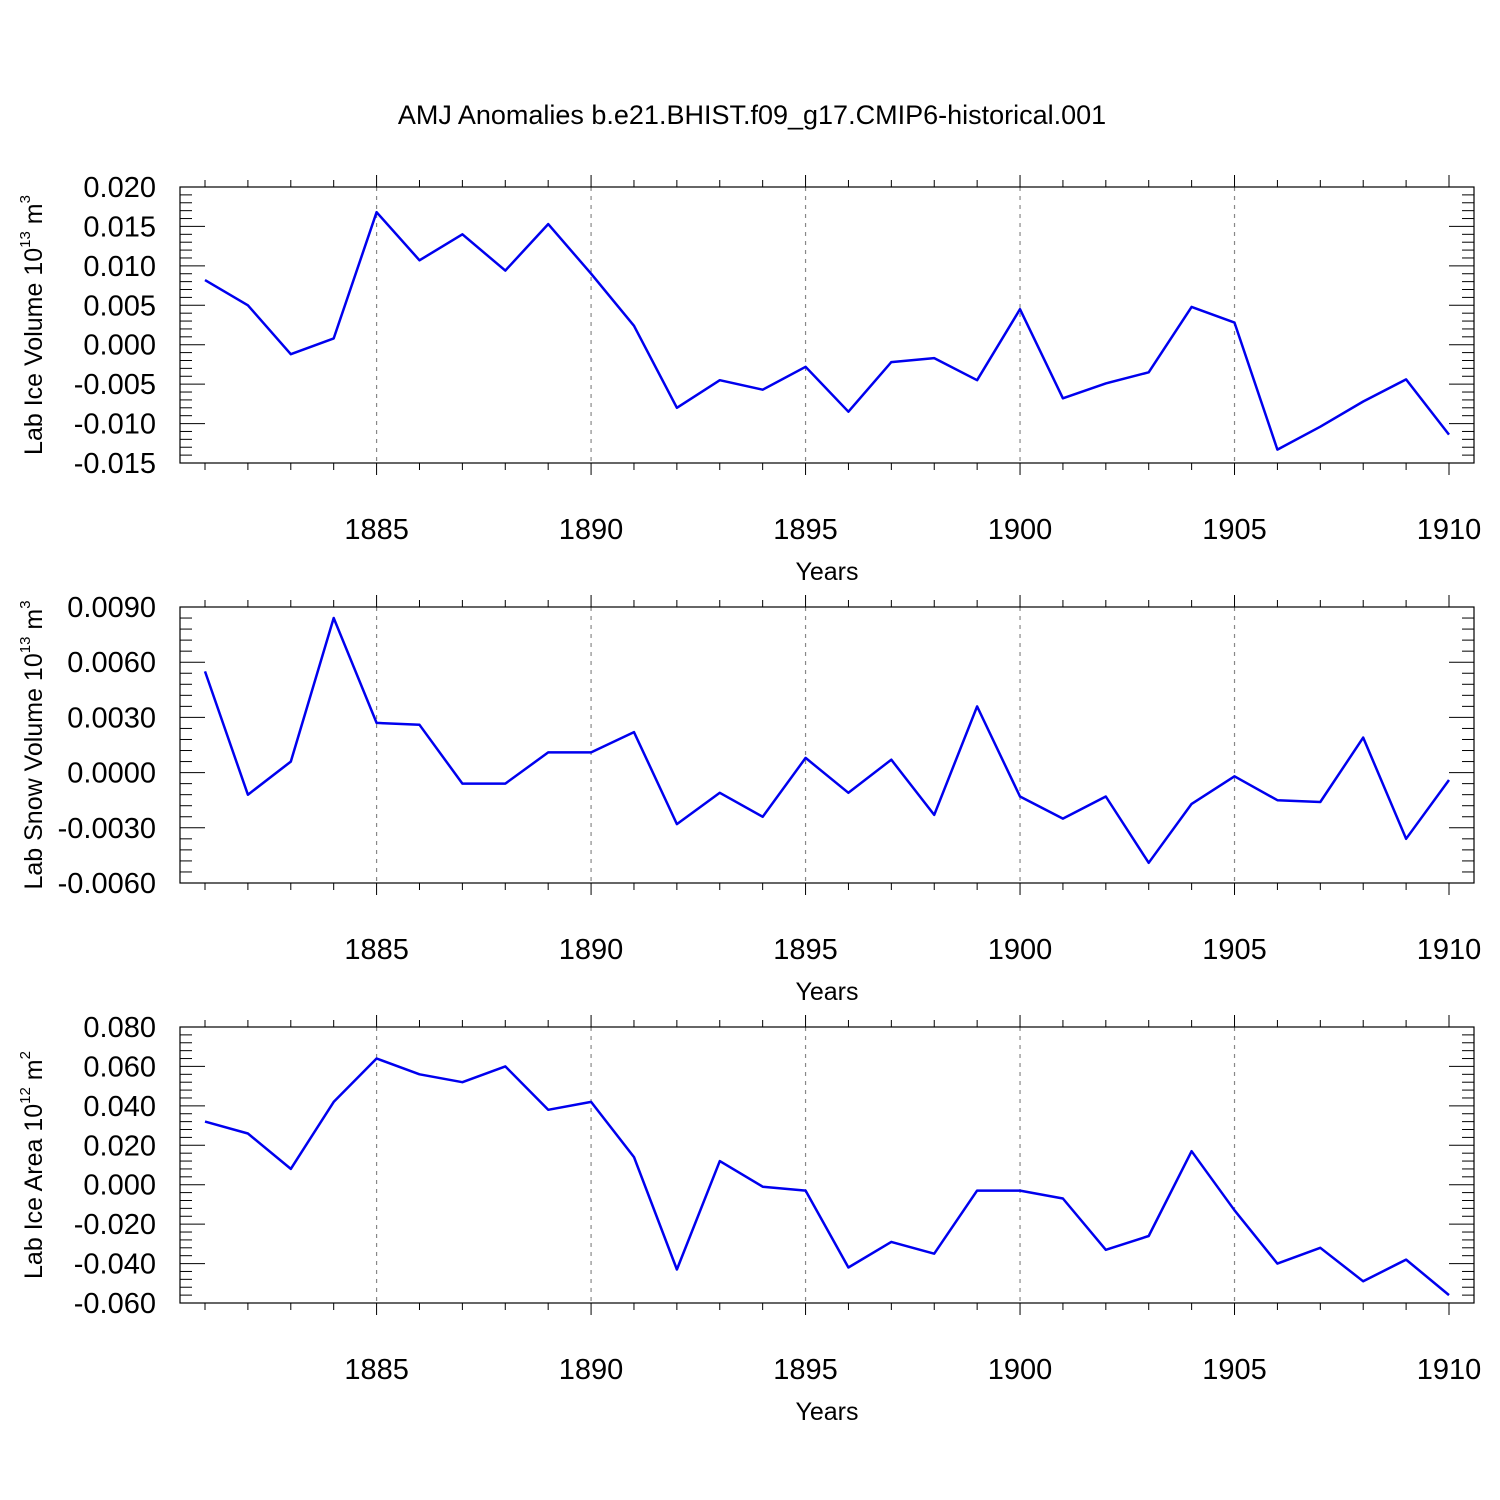 The image size is (1500, 1500). What do you see at coordinates (111, 663) in the screenshot?
I see `y-tick-label: 0.0060` at bounding box center [111, 663].